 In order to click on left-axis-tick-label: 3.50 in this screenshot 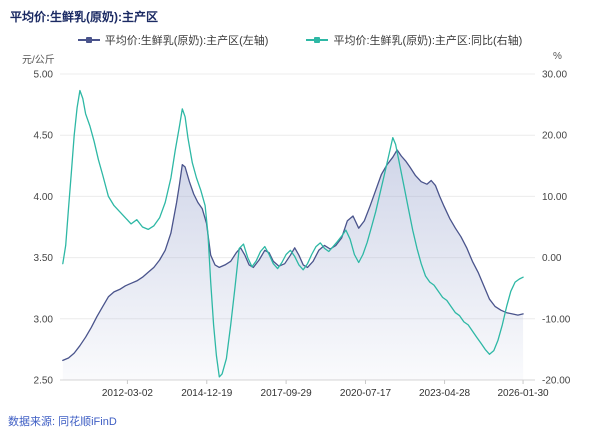, I will do `click(44, 258)`.